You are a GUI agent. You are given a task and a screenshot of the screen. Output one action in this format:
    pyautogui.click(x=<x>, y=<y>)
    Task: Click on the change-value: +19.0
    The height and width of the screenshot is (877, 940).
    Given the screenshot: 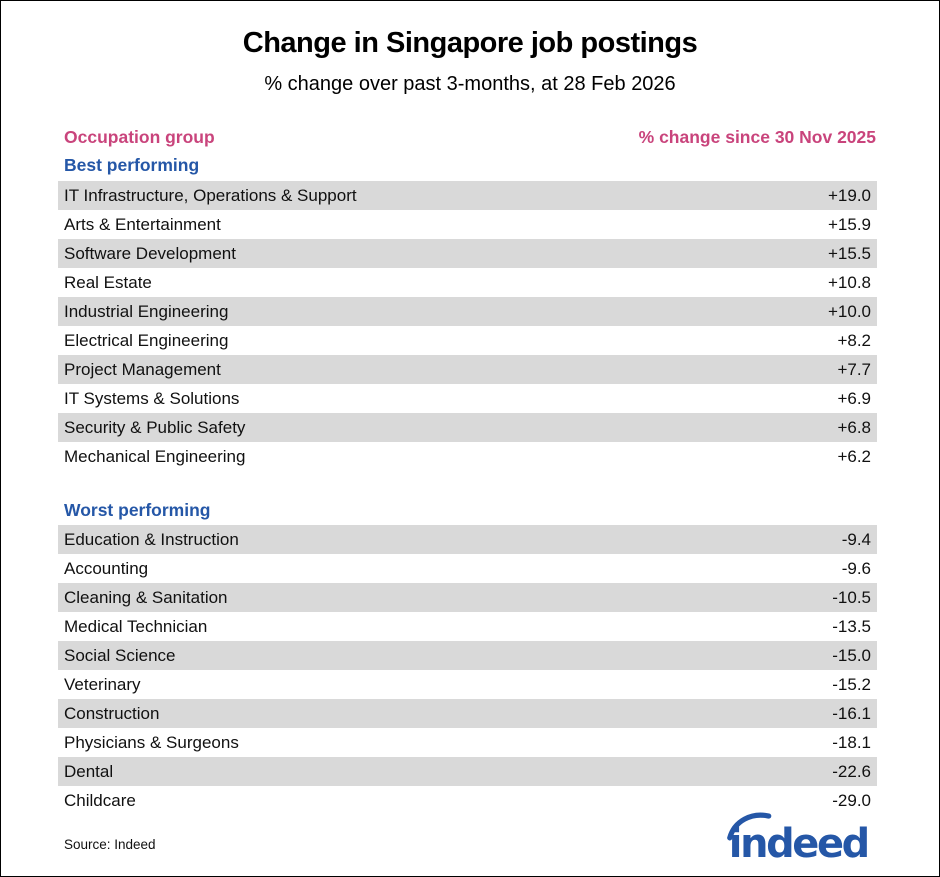 What is the action you would take?
    pyautogui.click(x=849, y=195)
    